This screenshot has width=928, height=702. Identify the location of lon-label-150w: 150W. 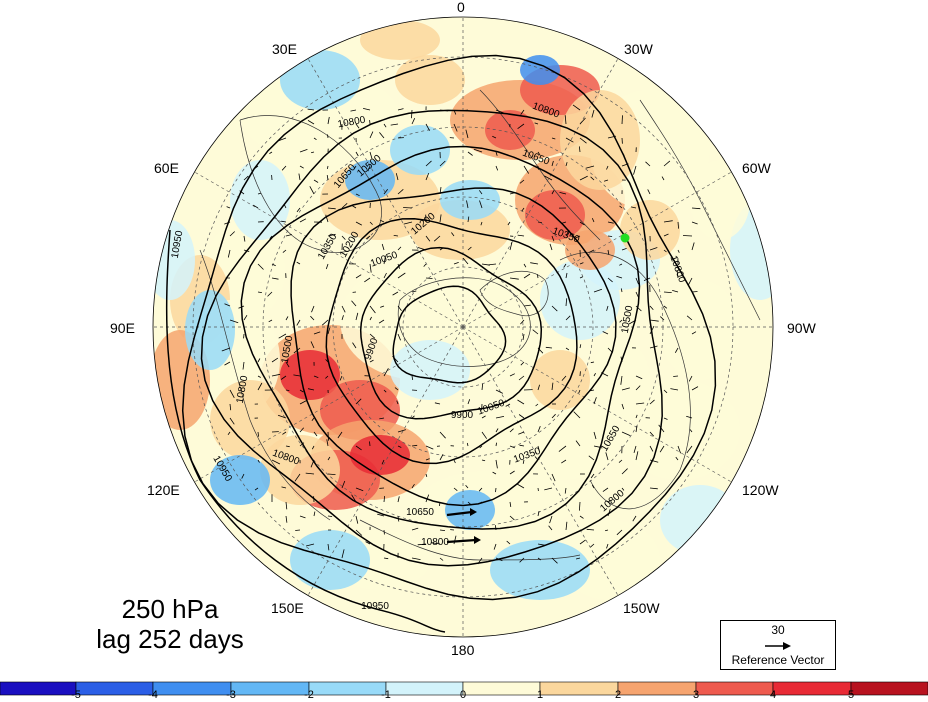
(641, 608).